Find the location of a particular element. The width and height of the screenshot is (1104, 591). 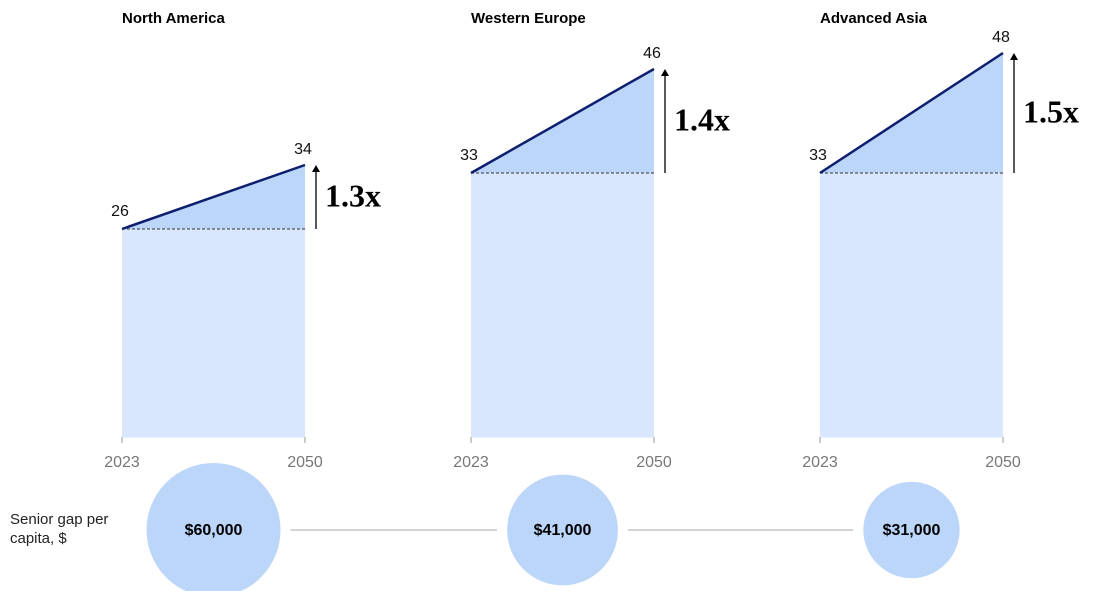

multiplier: 1.4x is located at coordinates (702, 119).